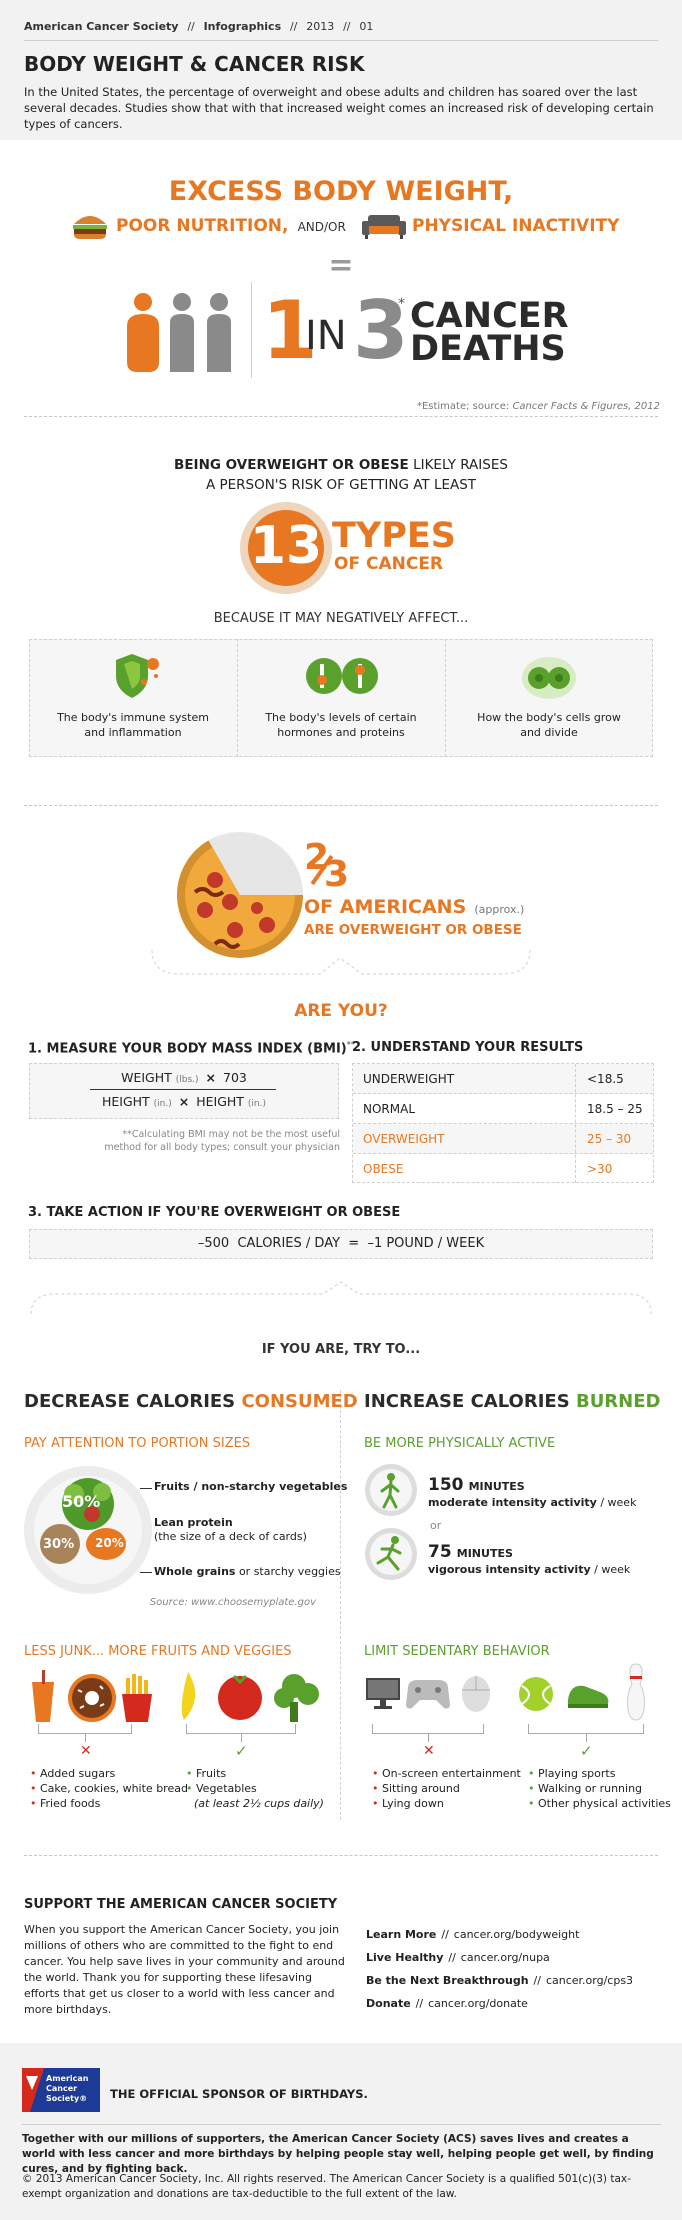 This screenshot has width=682, height=2220. What do you see at coordinates (457, 1651) in the screenshot?
I see `limit-subtitle: LIMIT SEDENTARY BEHAVIOR` at bounding box center [457, 1651].